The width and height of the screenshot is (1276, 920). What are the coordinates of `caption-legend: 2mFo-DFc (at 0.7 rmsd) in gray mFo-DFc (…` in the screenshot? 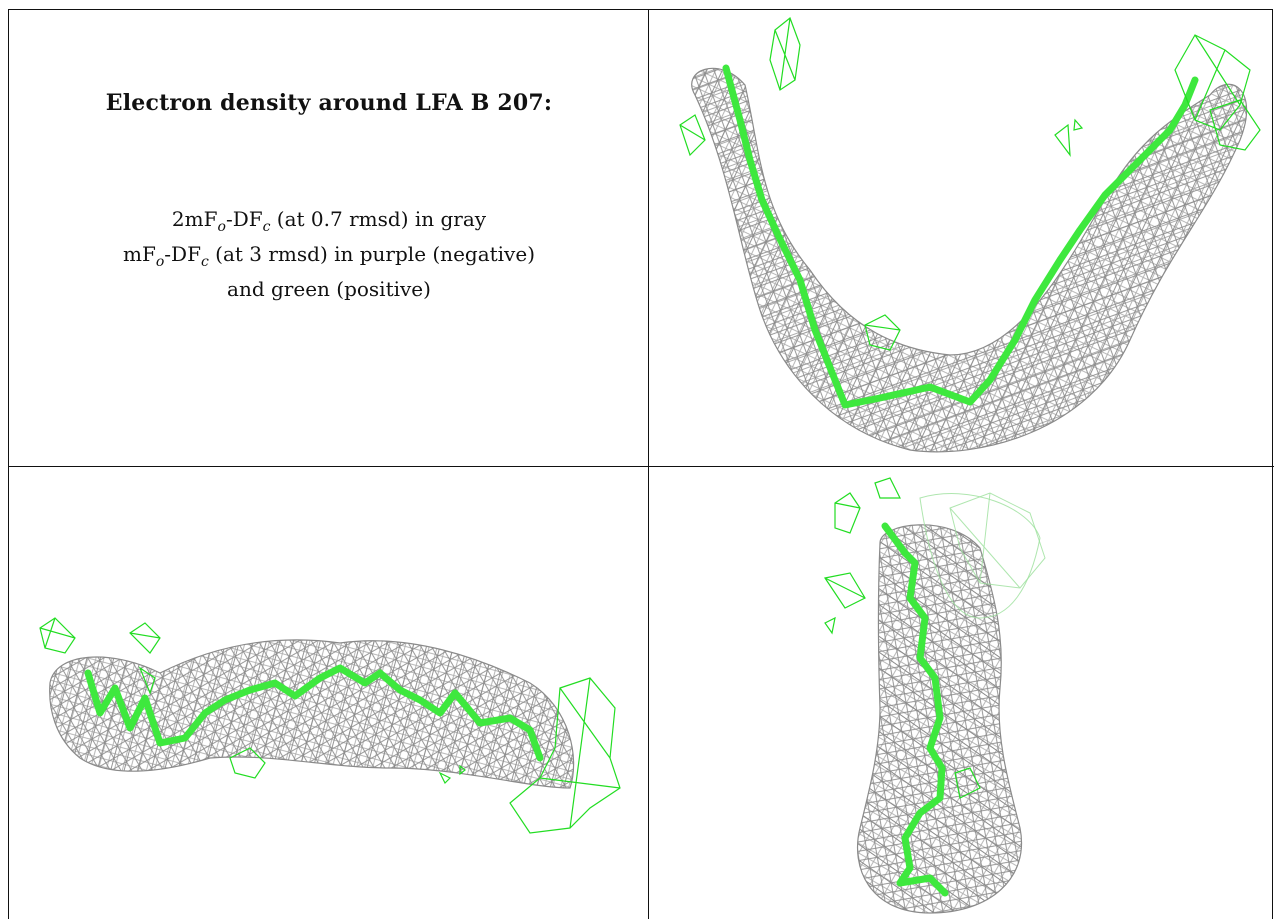 It's located at (329, 254).